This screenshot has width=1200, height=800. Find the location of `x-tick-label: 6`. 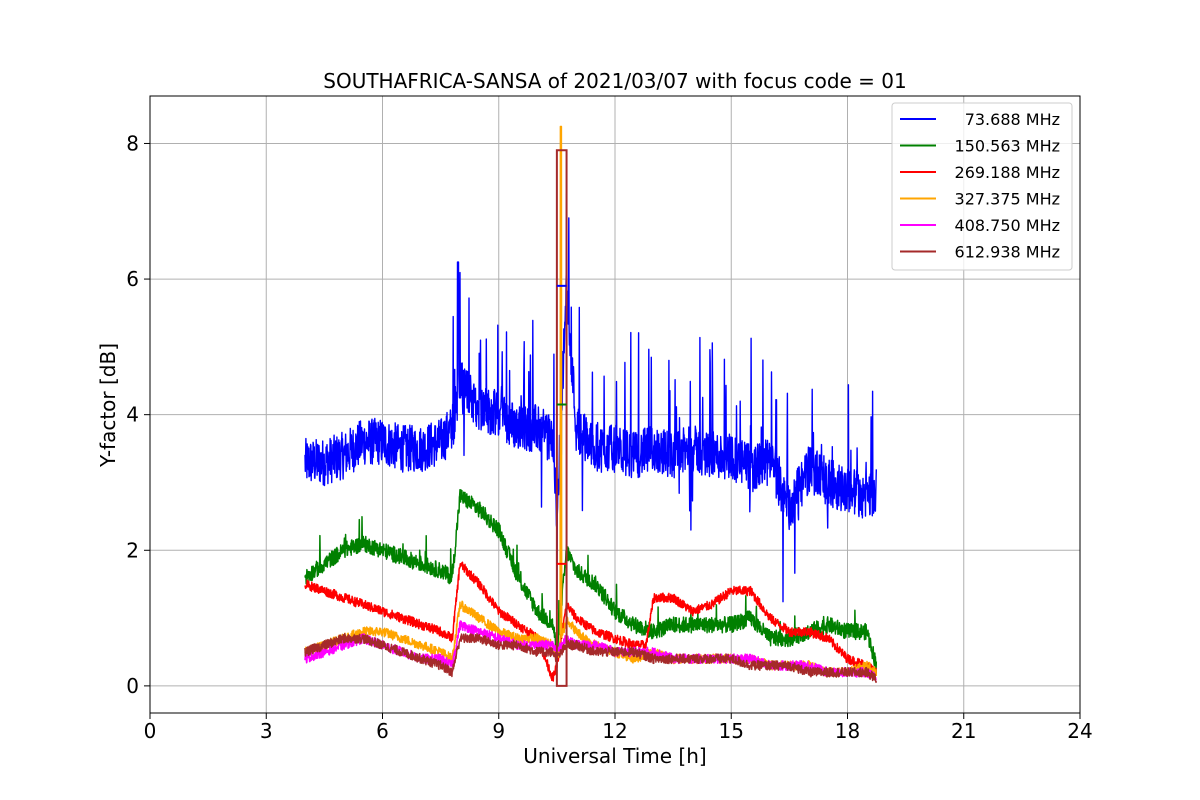

x-tick-label: 6 is located at coordinates (382, 731).